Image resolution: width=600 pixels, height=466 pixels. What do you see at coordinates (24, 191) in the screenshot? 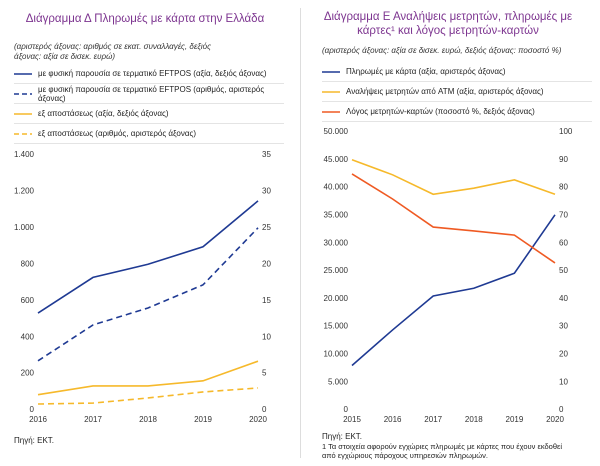
I see `y-tick-label: 1.200` at bounding box center [24, 191].